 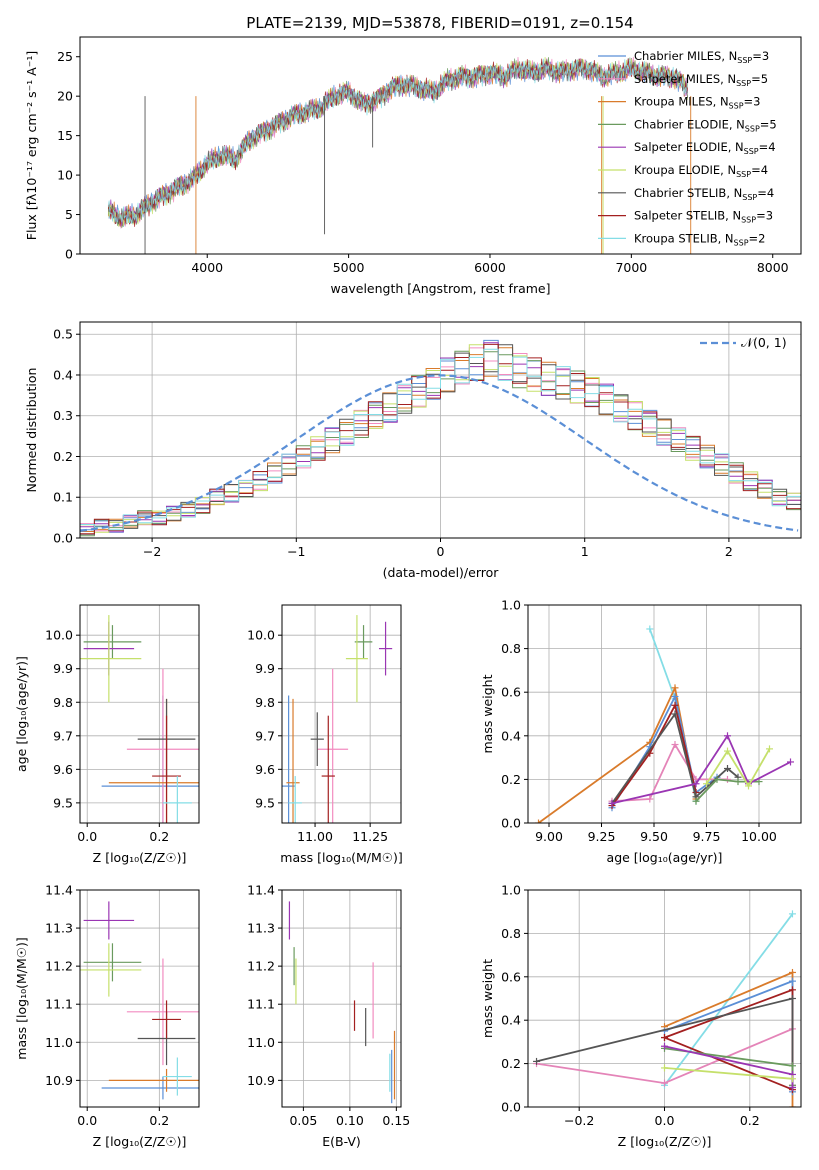 I want to click on x-axis-label: Z [log₁₀(Z/Z☉)], so click(x=140, y=1141).